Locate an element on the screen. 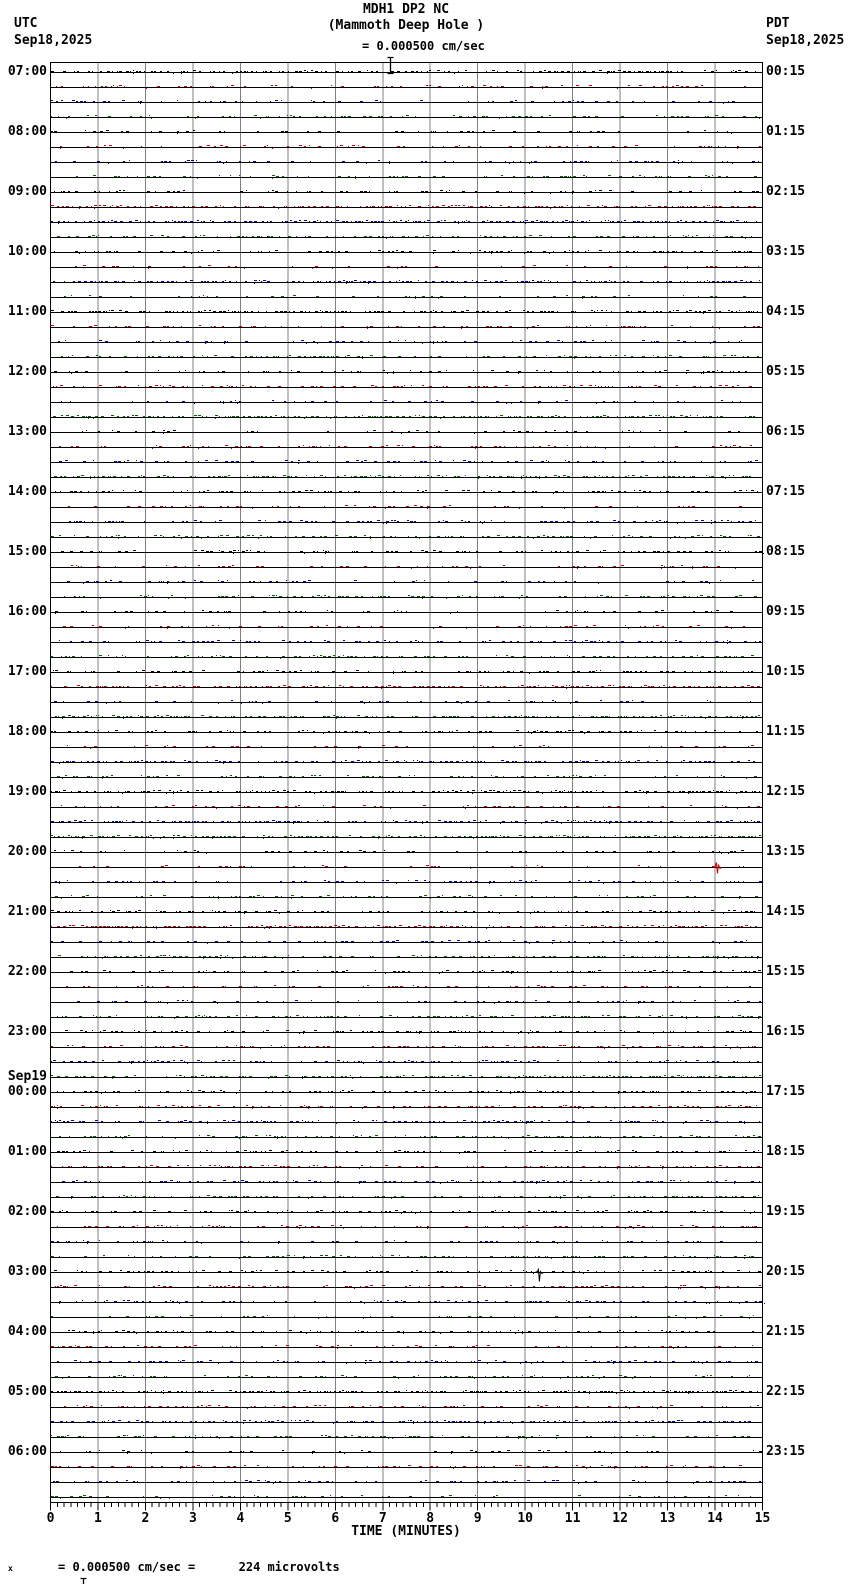 Image resolution: width=850 pixels, height=1584 pixels. x-tick-label: 14 is located at coordinates (715, 1518).